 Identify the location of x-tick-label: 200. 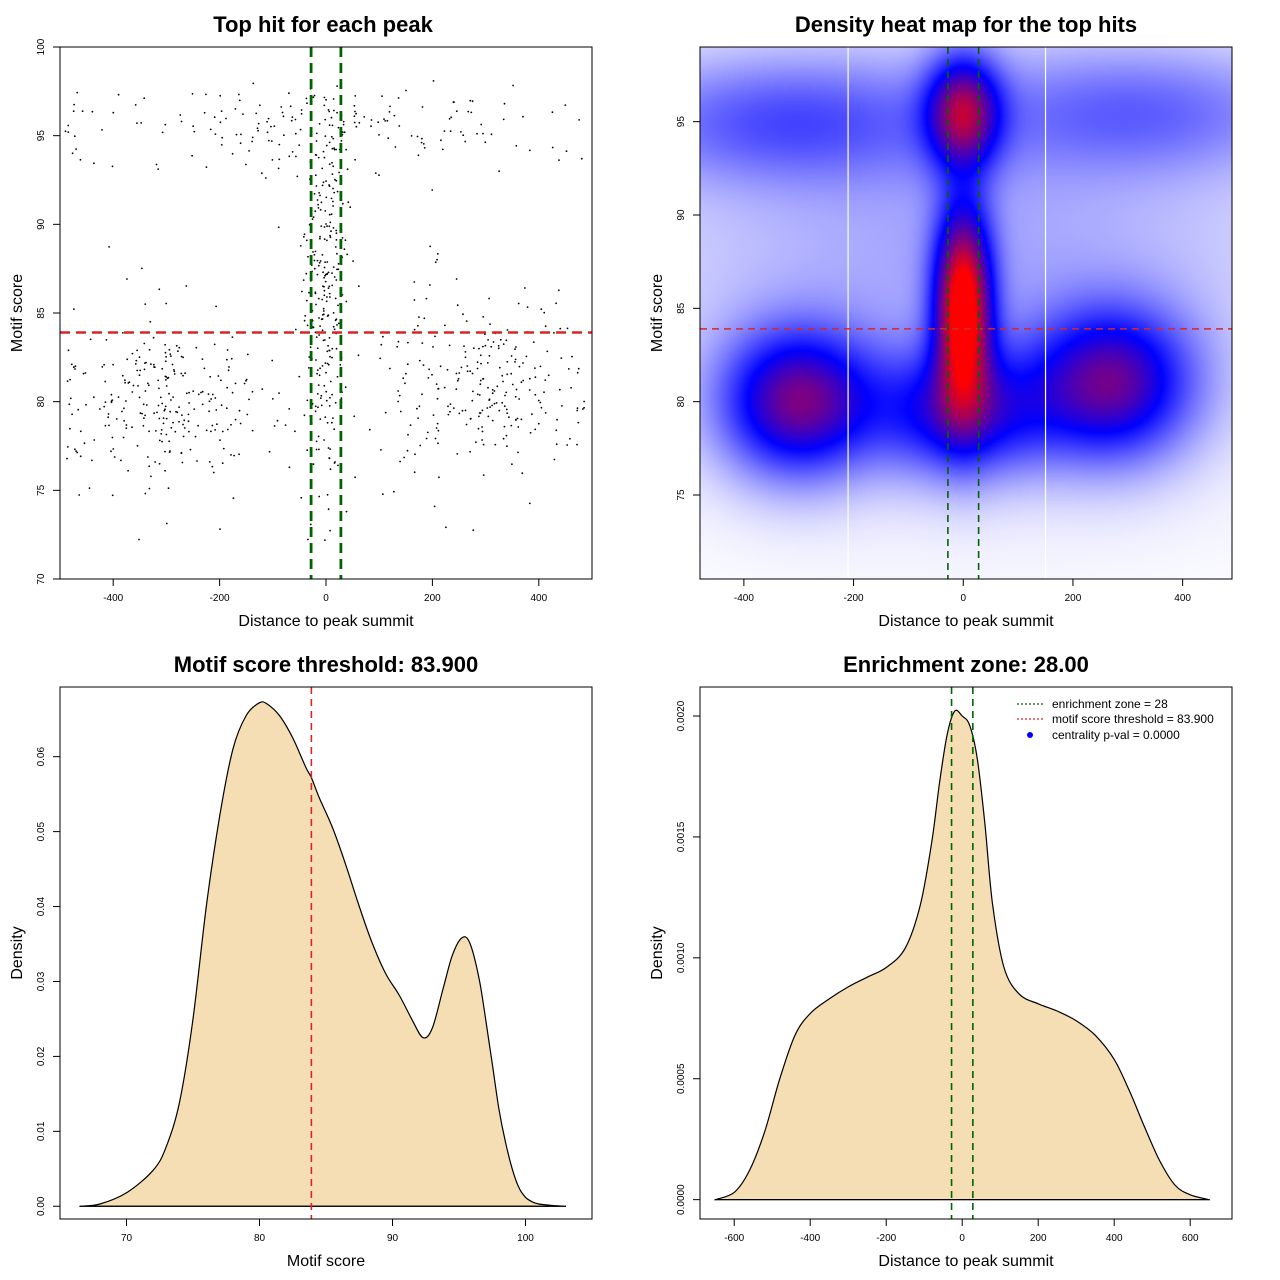
(1073, 598).